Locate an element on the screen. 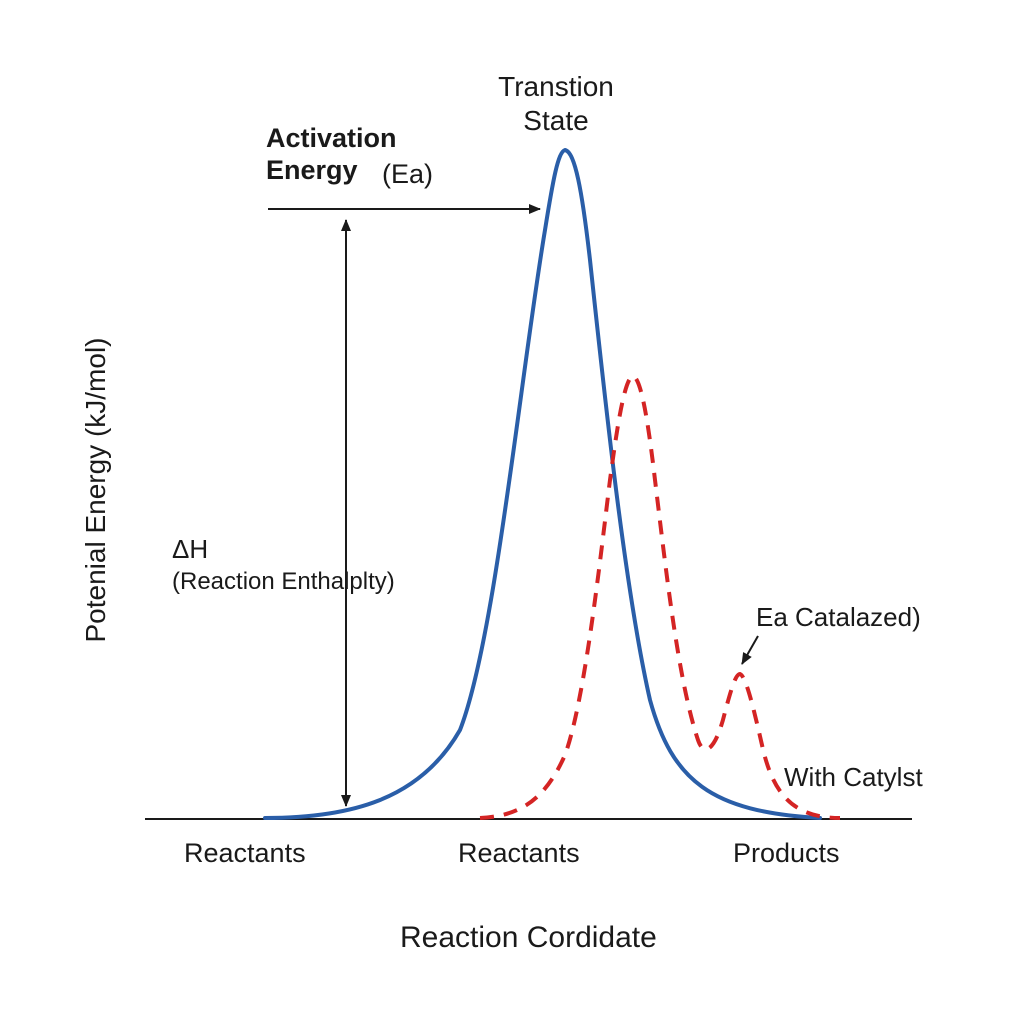  y-axis-title: Potenial Energy (kJ/mol) is located at coordinates (95, 490).